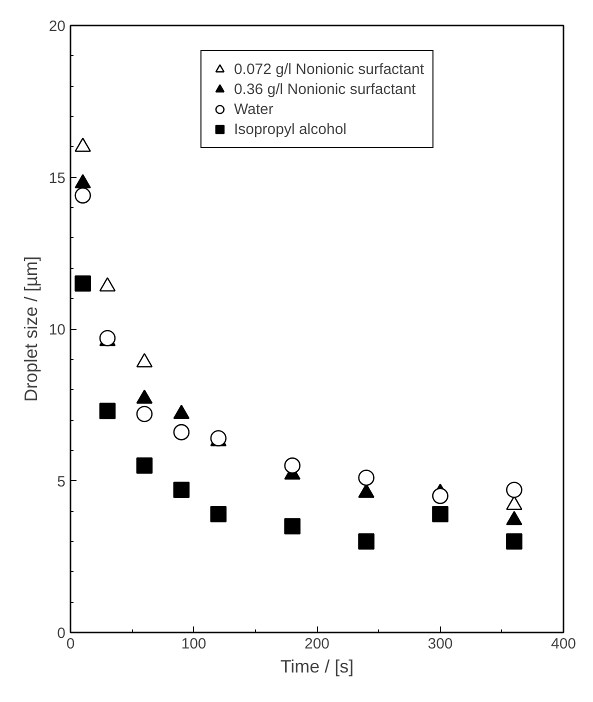 Image resolution: width=593 pixels, height=702 pixels. I want to click on y-tick-label: 15, so click(57, 178).